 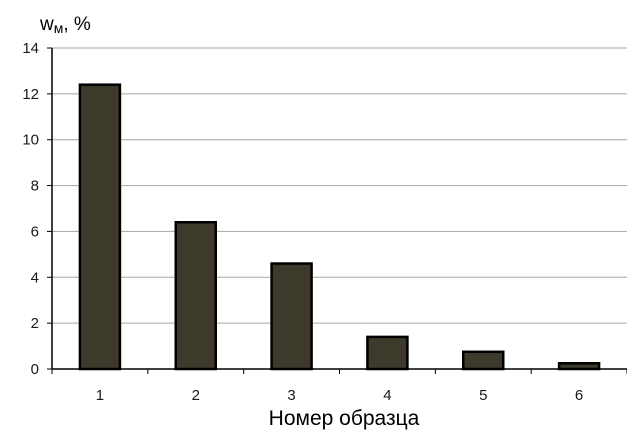 What do you see at coordinates (35, 277) in the screenshot?
I see `y-tick-label: 4` at bounding box center [35, 277].